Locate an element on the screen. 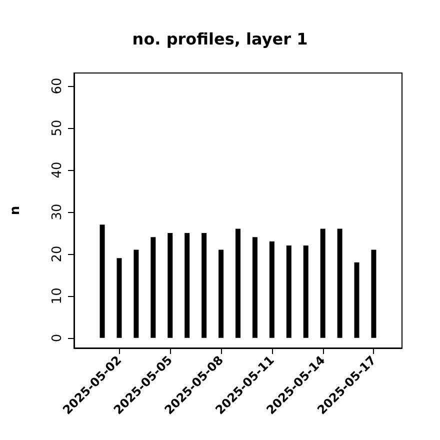 This screenshot has height=440, width=440. y-tick-label: 60 is located at coordinates (57, 86).